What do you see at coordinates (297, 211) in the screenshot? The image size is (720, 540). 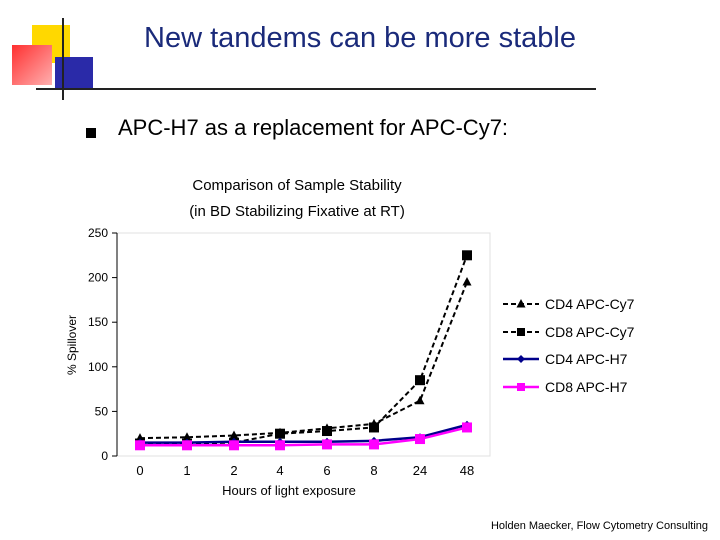 I see `chart-subtitle: (in BD Stabilizing Fixative at RT)` at bounding box center [297, 211].